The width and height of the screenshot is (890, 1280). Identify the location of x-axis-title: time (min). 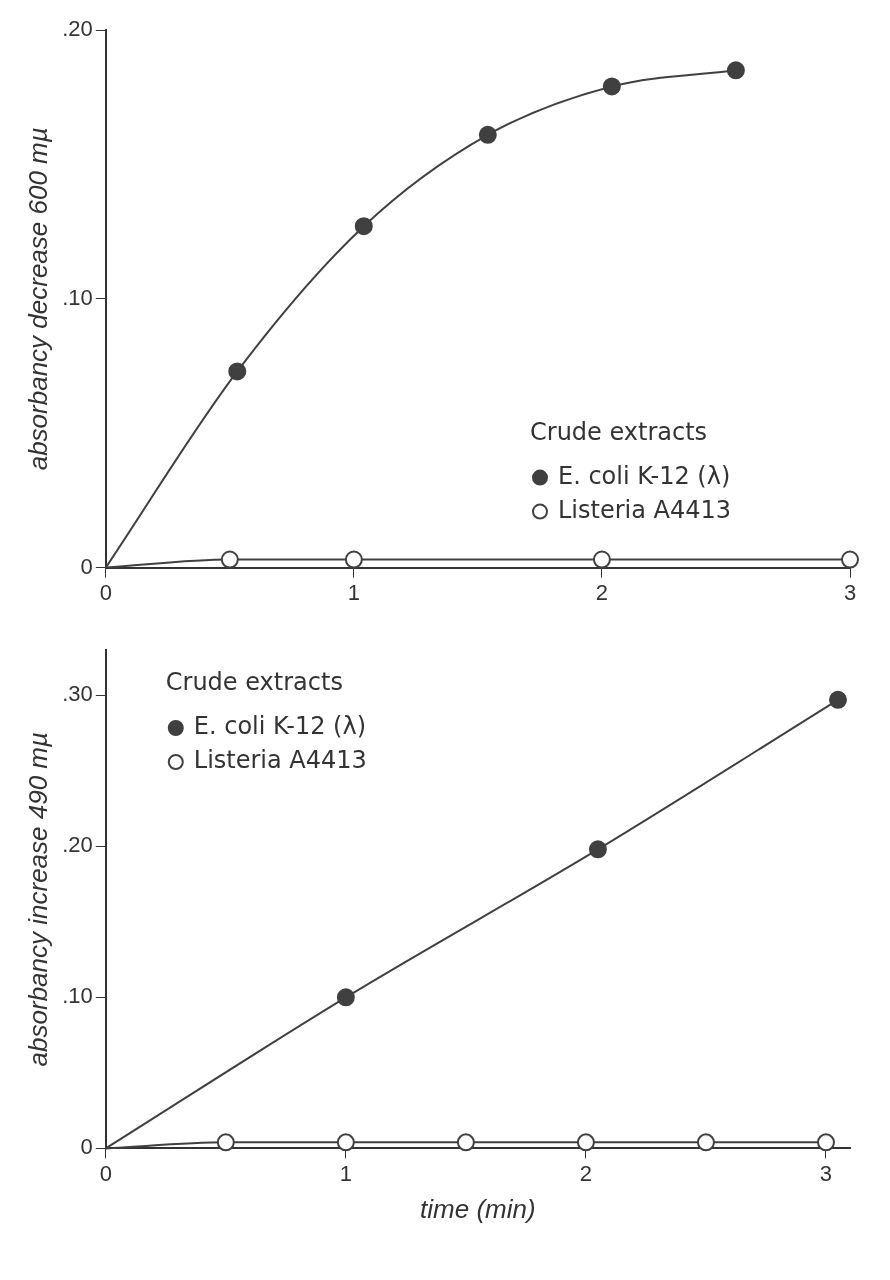
(478, 1208).